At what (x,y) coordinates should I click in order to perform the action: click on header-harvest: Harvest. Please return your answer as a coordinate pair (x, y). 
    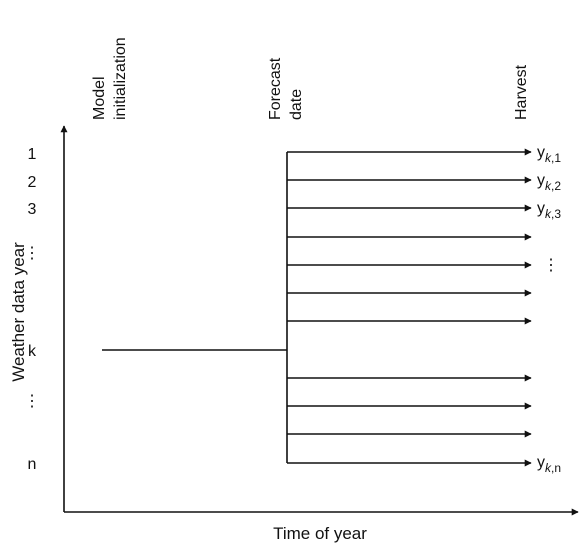
    Looking at the image, I should click on (521, 92).